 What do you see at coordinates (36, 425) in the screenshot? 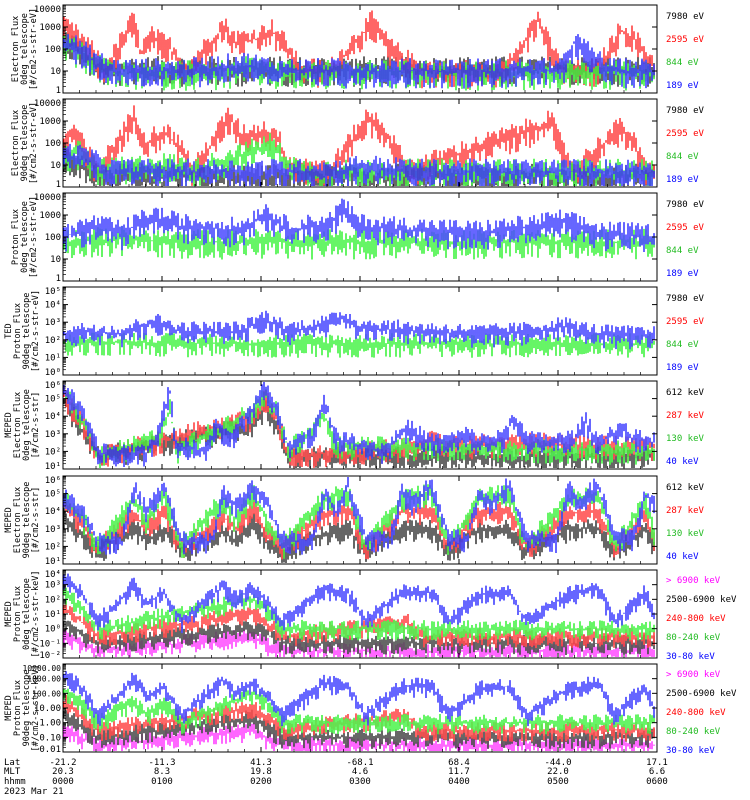
I see `ylabel-p5: [#/cm2-s-str]` at bounding box center [36, 425].